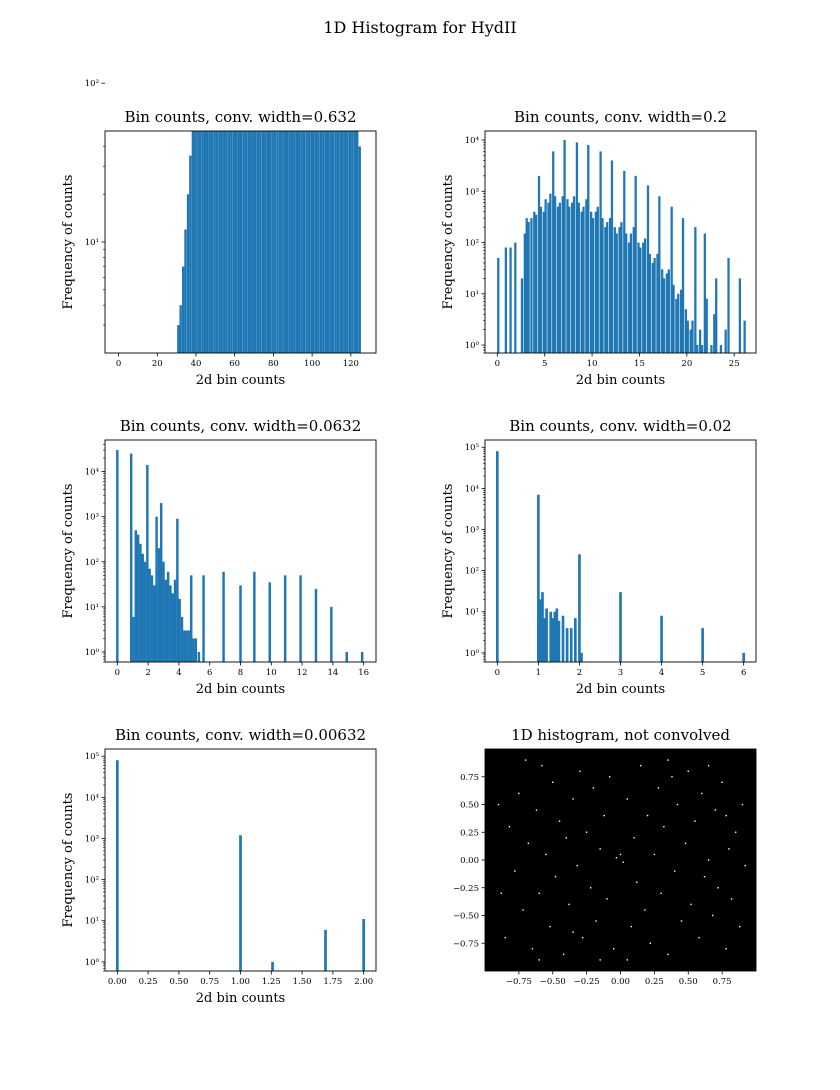 Image resolution: width=840 pixels, height=1090 pixels. I want to click on x-tick-label: 25, so click(734, 364).